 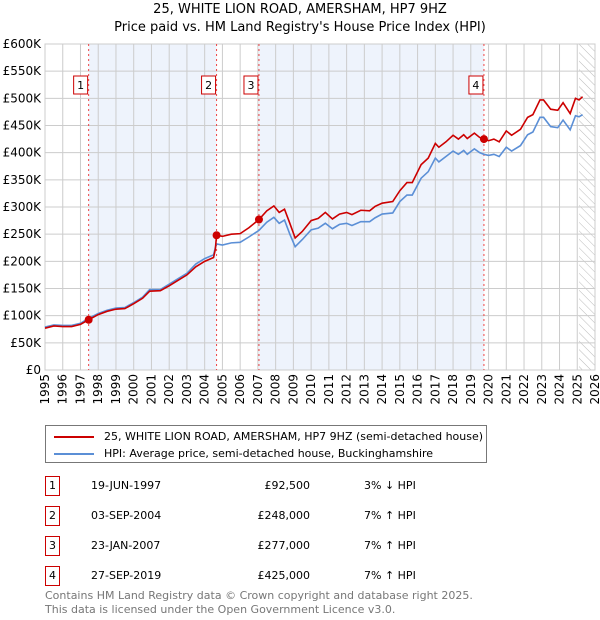 I want to click on x-tick-label: 2007, so click(x=258, y=389).